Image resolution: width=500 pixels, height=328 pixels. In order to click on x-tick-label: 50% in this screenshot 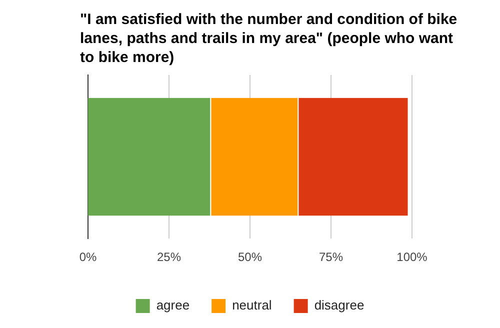, I will do `click(250, 257)`.